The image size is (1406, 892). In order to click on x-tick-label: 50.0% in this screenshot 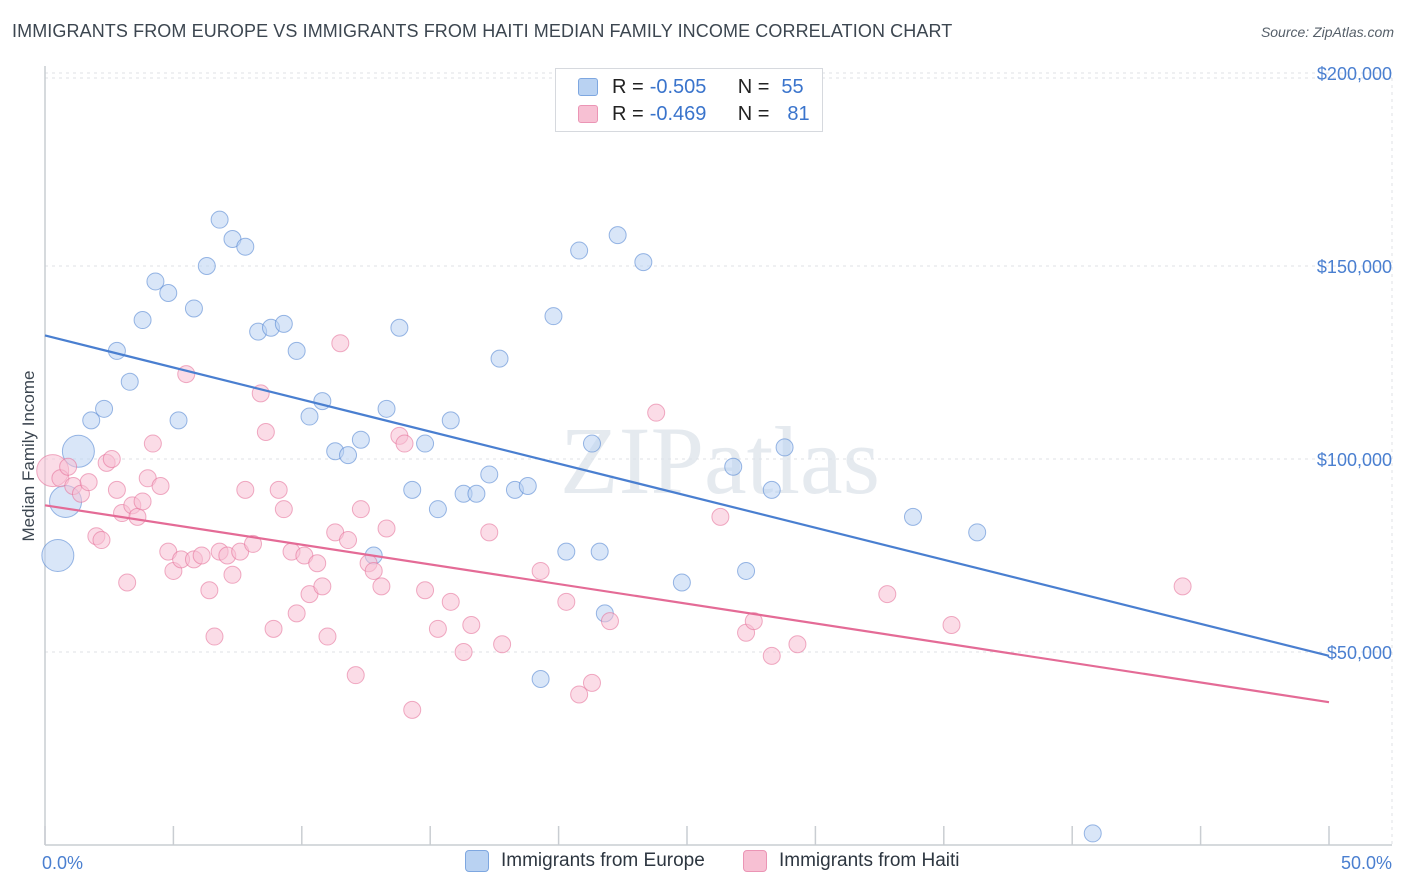, I will do `click(1366, 863)`.